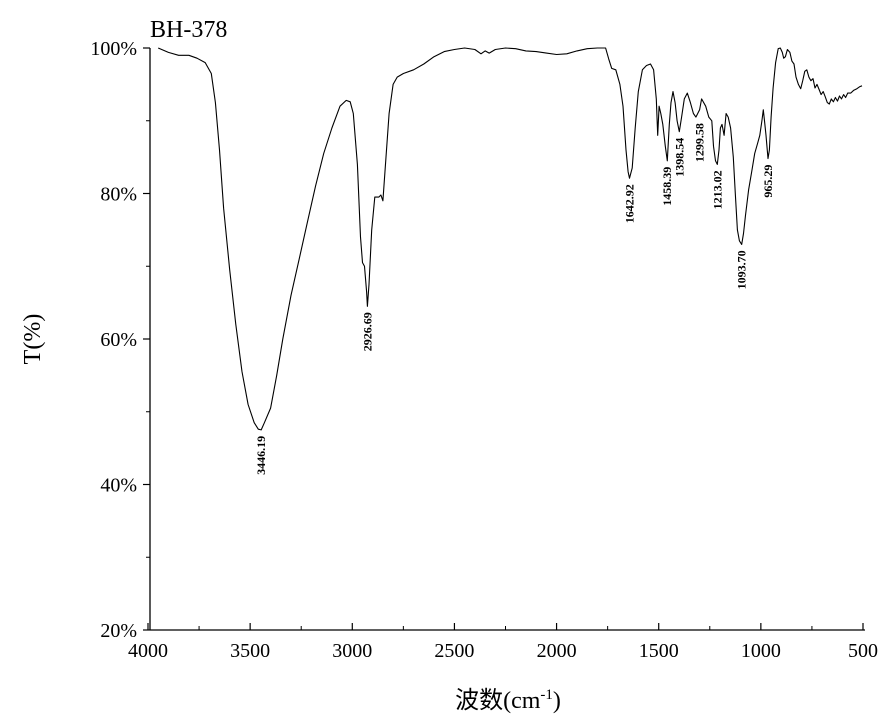  Describe the element at coordinates (367, 331) in the screenshot. I see `peak-label: 2926.69` at that location.